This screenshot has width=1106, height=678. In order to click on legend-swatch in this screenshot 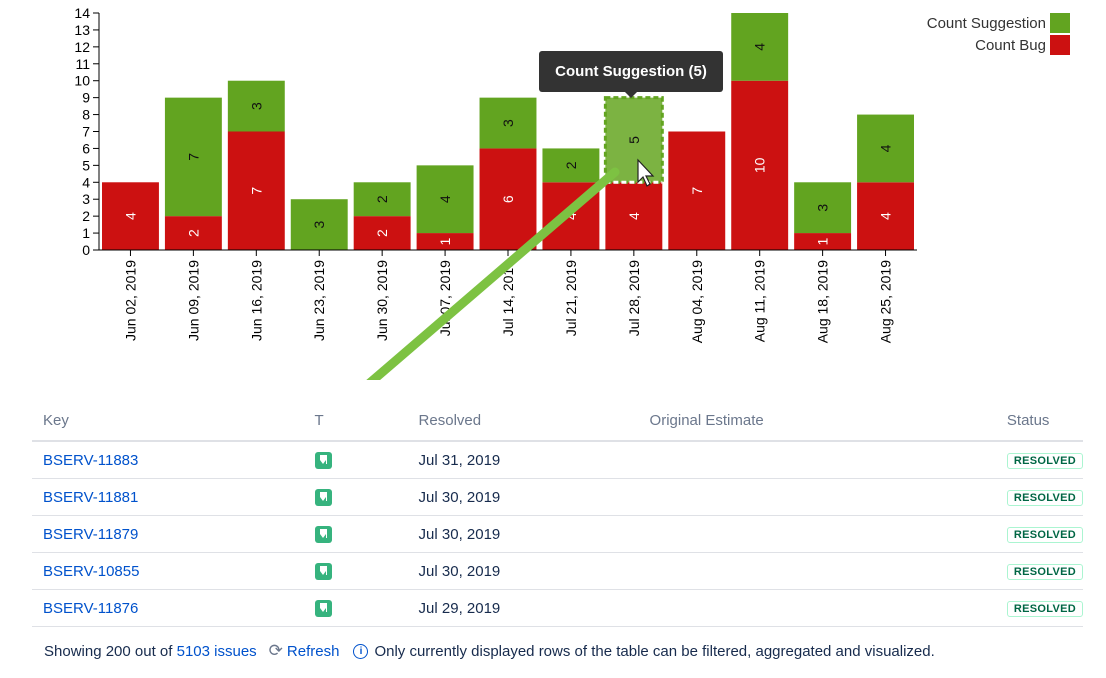, I will do `click(1060, 23)`.